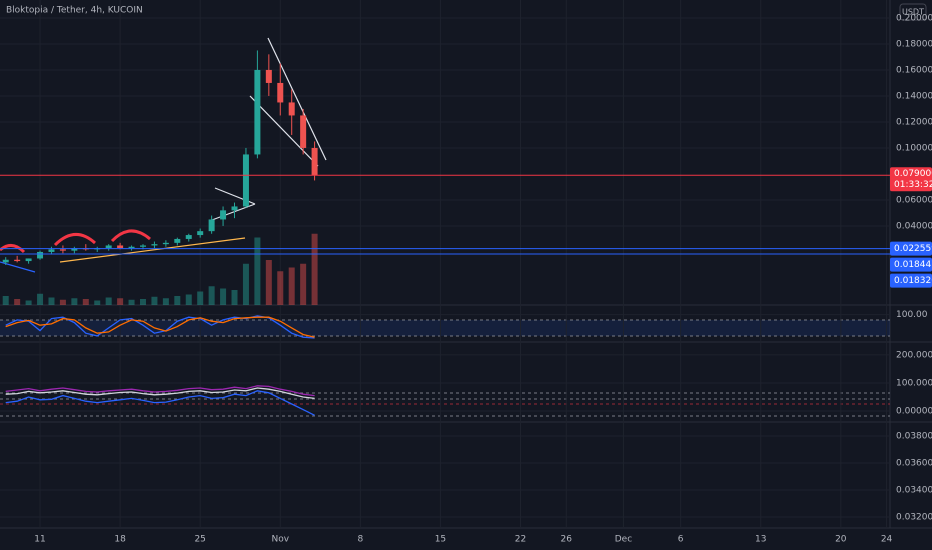  I want to click on chart-title: Bloktopia / Tether, 4h, KUCOIN, so click(74, 11).